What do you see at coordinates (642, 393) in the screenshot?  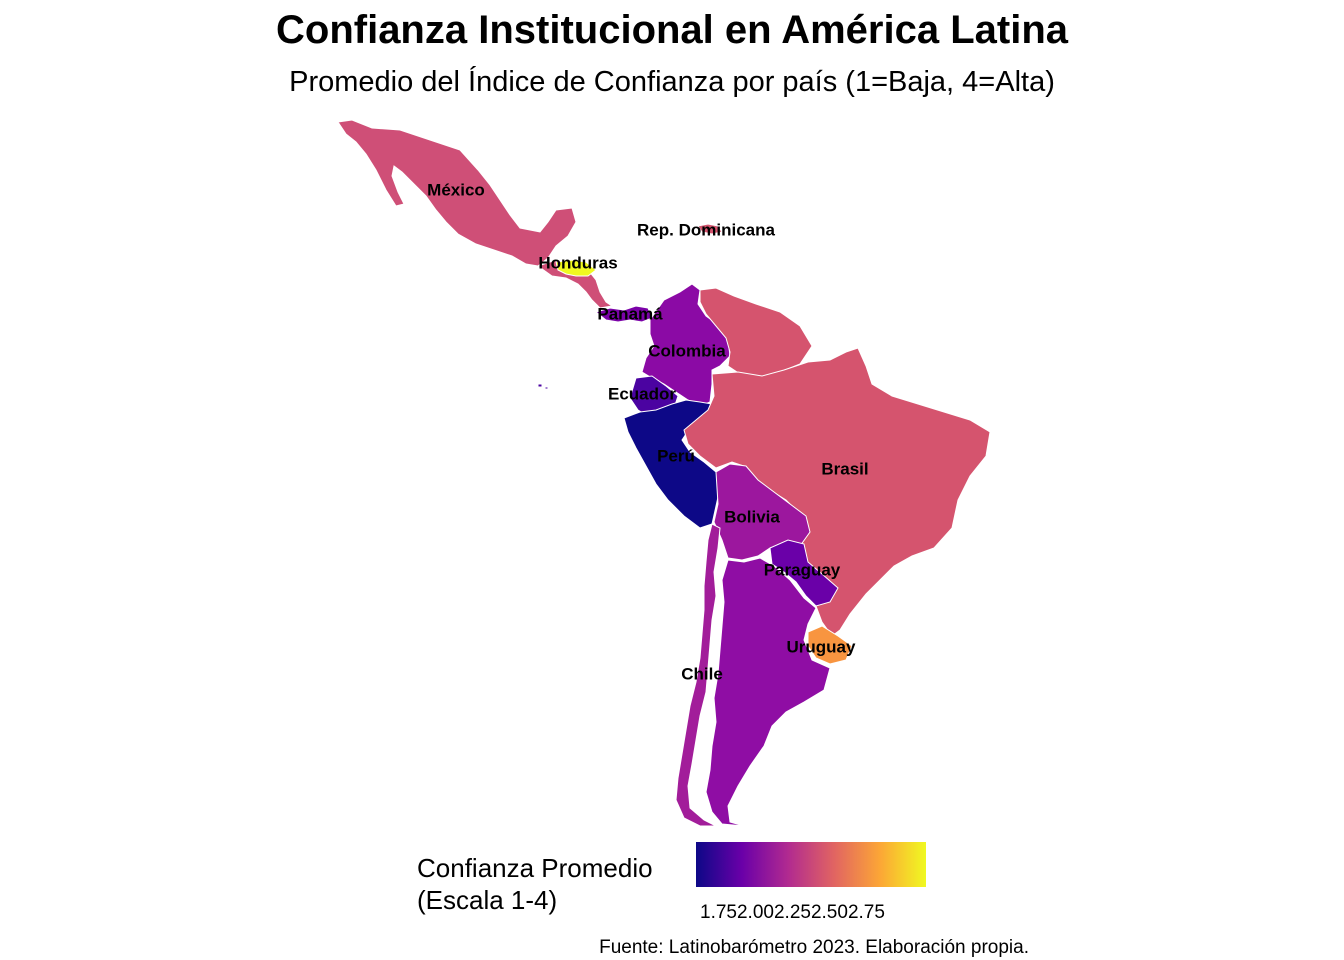 I see `label-ecuador: Ecuador` at bounding box center [642, 393].